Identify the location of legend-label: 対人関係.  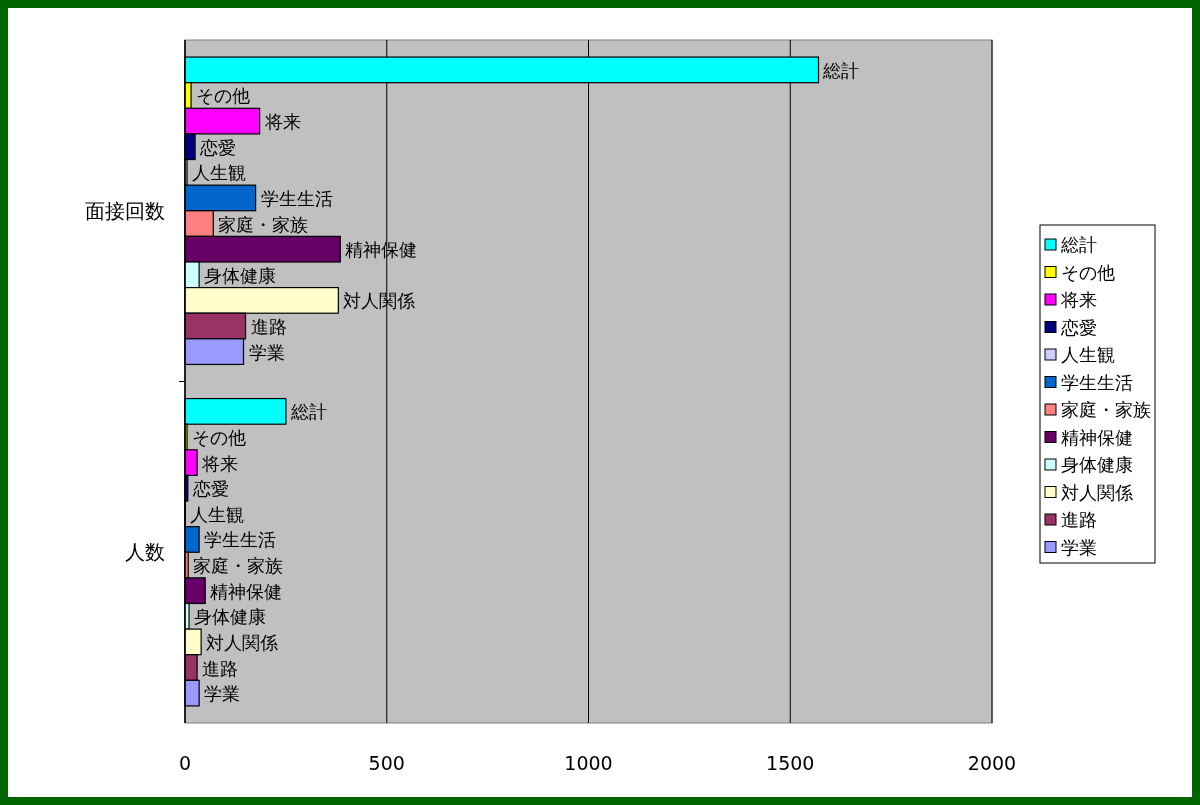
(1097, 492).